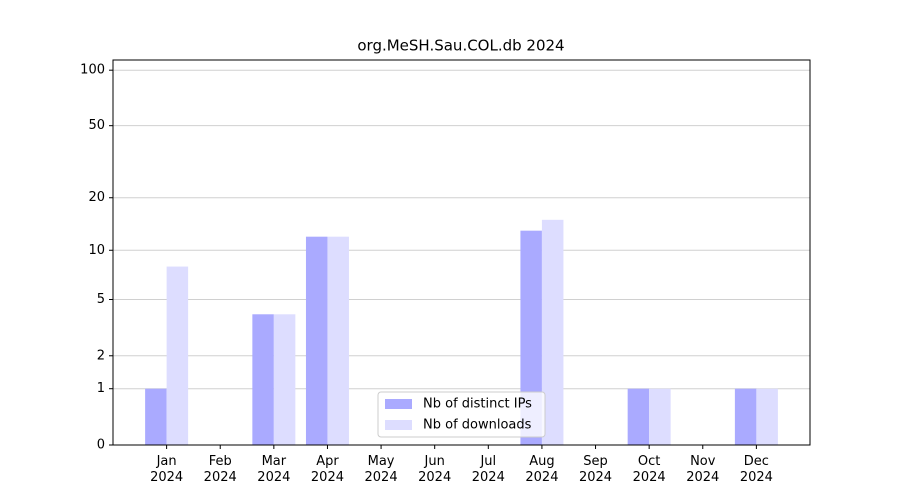 The image size is (900, 500). Describe the element at coordinates (92, 70) in the screenshot. I see `y-tick-label: 100` at that location.